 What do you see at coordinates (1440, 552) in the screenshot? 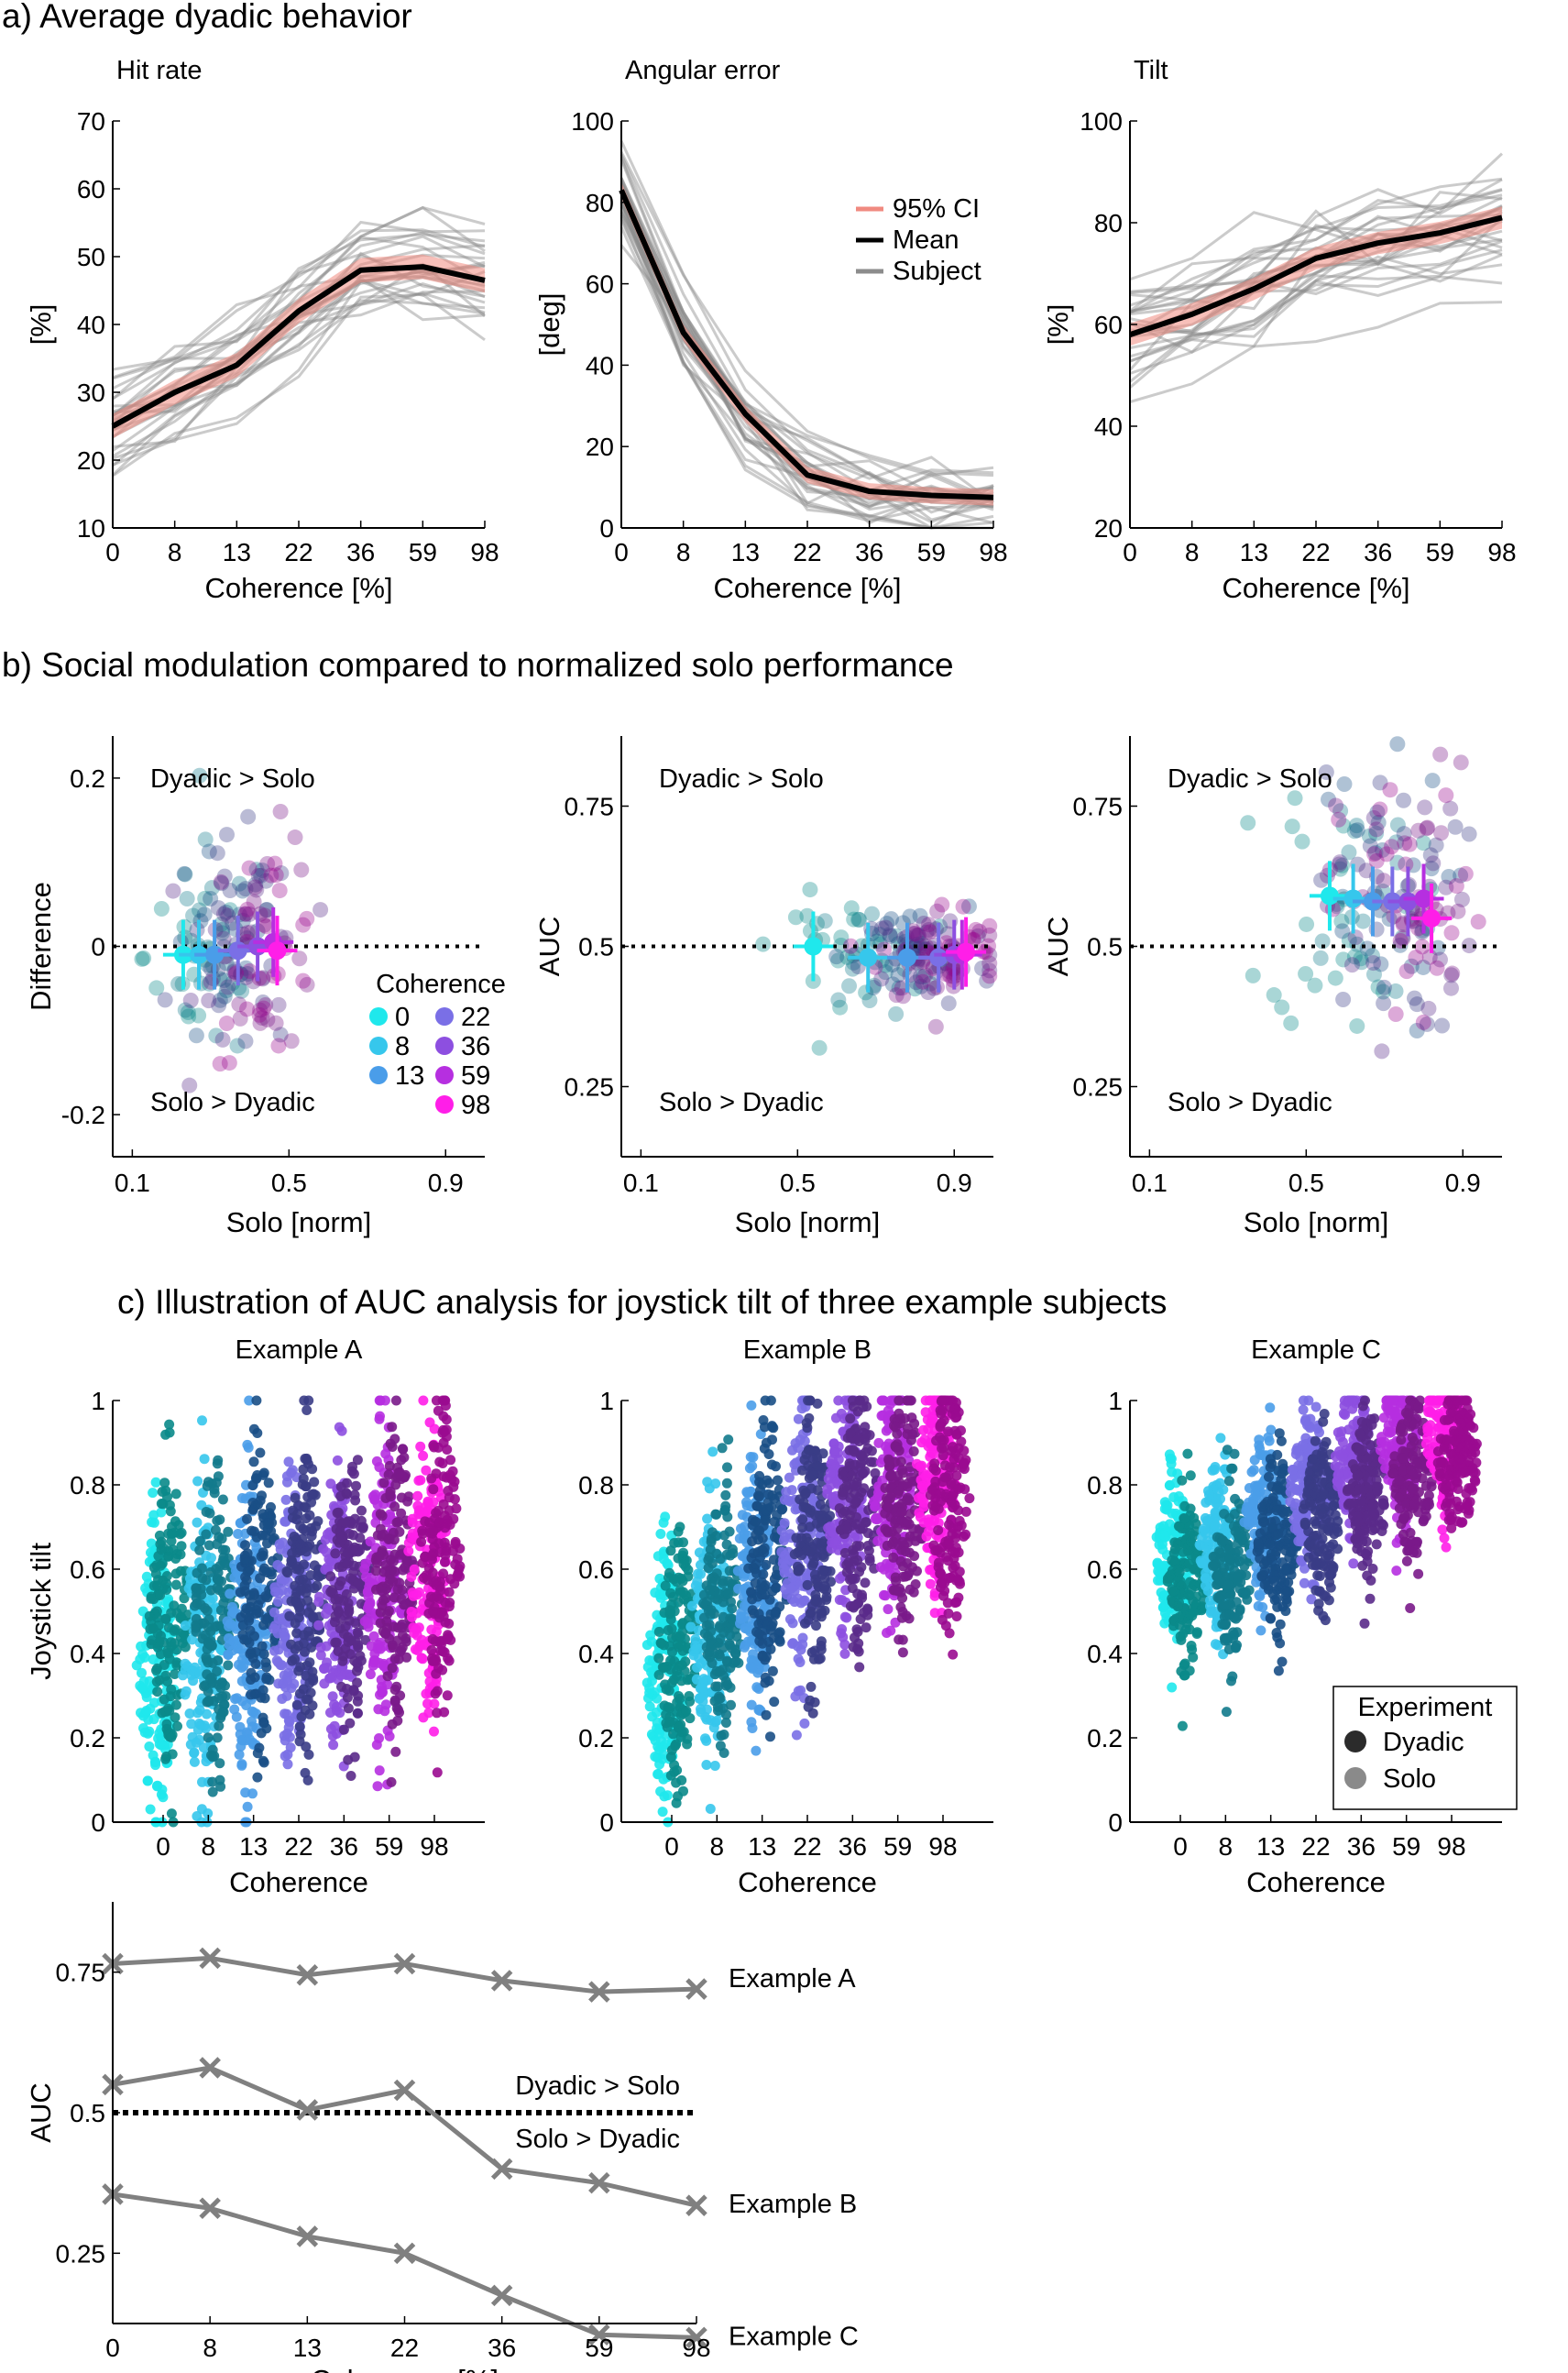
I see `a3-x-tick-label: 59` at bounding box center [1440, 552].